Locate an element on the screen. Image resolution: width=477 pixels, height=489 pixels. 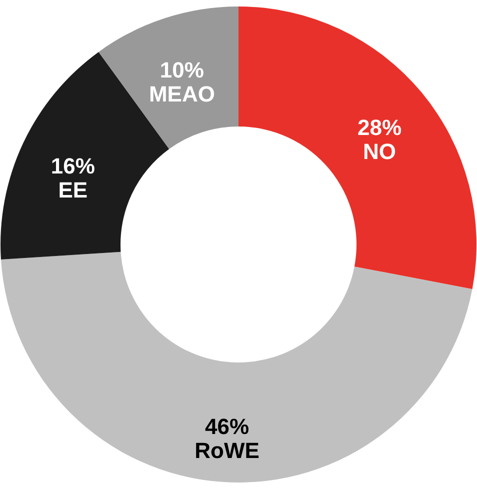
donut-slice is located at coordinates (168, 78).